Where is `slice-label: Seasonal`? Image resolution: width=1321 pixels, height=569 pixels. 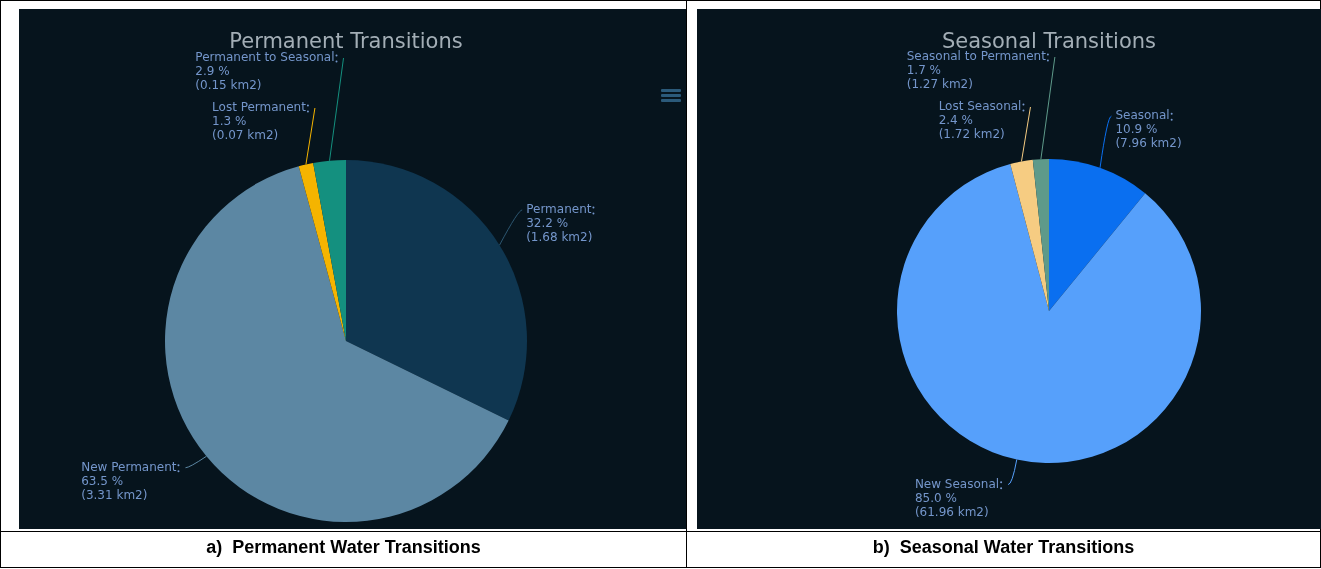 slice-label: Seasonal is located at coordinates (1142, 115).